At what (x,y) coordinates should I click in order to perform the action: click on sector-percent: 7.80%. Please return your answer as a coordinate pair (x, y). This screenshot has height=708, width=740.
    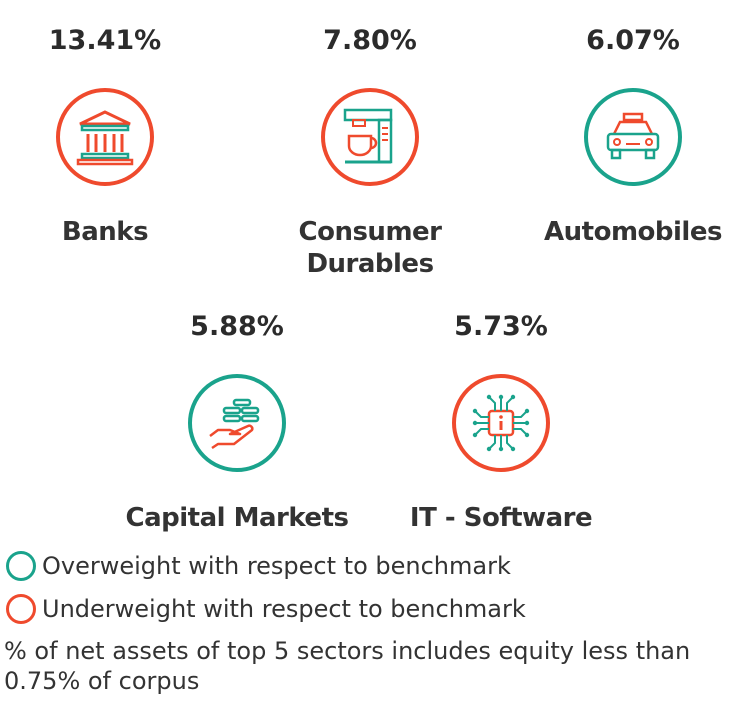
    Looking at the image, I should click on (370, 40).